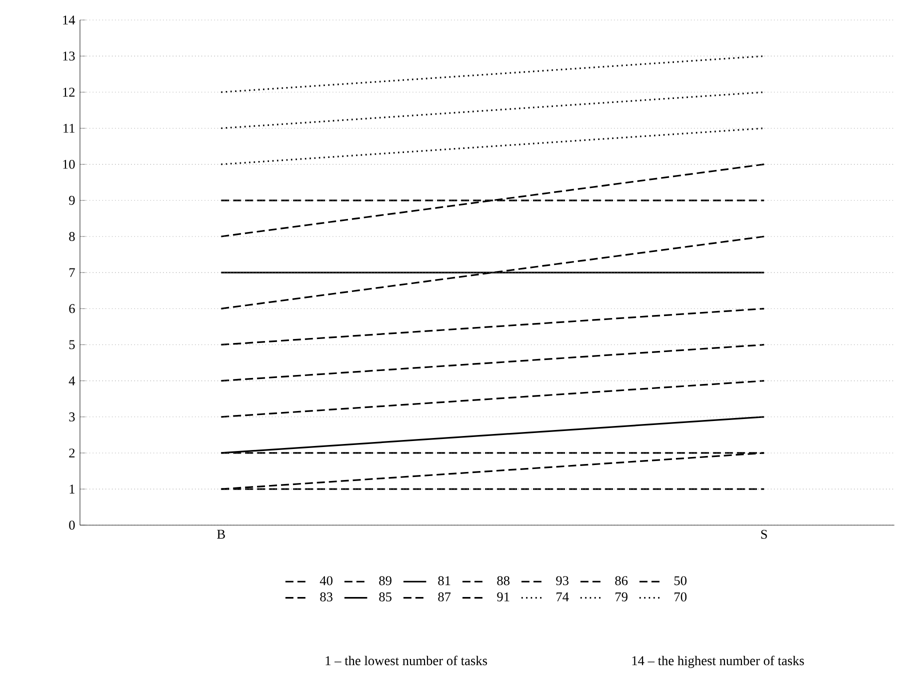  Describe the element at coordinates (503, 581) in the screenshot. I see `legend-label: 88` at that location.